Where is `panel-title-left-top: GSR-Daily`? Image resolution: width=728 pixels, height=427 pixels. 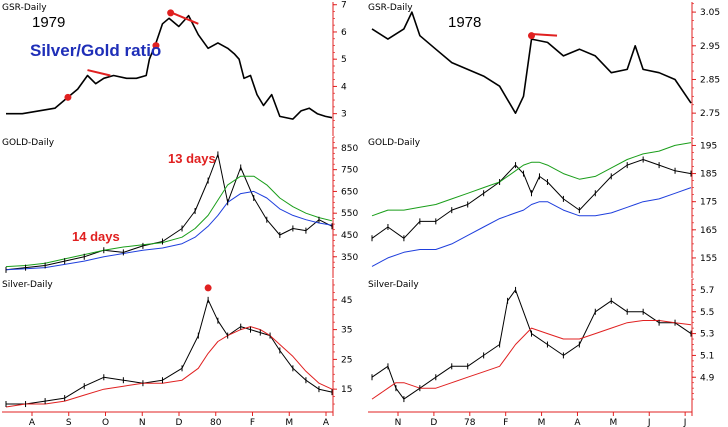
panel-title-left-top: GSR-Daily is located at coordinates (24, 8).